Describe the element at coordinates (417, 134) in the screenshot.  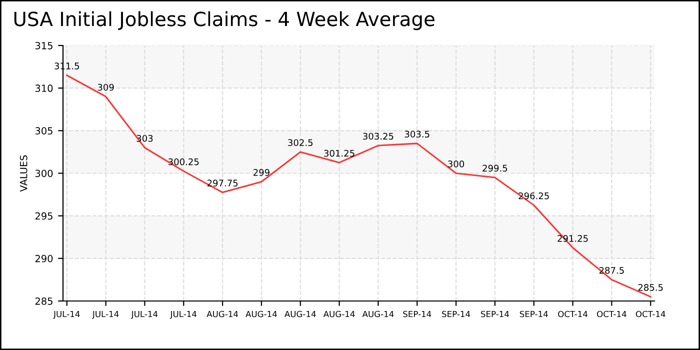
I see `data-label: 303.5` at that location.